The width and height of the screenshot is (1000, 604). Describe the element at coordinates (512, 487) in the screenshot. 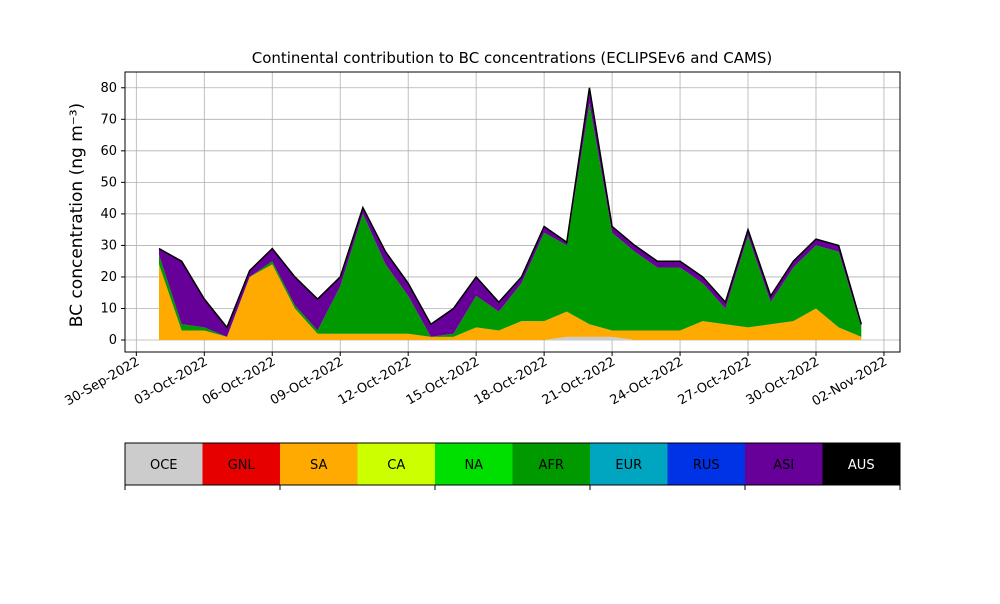

I see `colorbar-ticks` at that location.